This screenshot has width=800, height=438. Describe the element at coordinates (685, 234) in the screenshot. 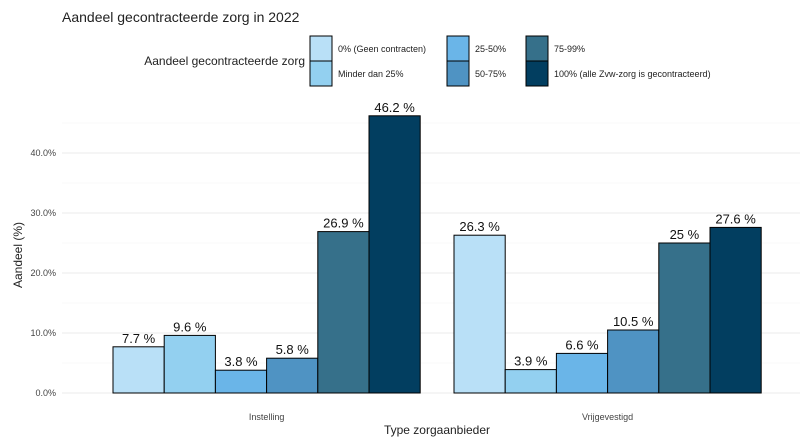

I see `bar-data-label: 25 %` at that location.